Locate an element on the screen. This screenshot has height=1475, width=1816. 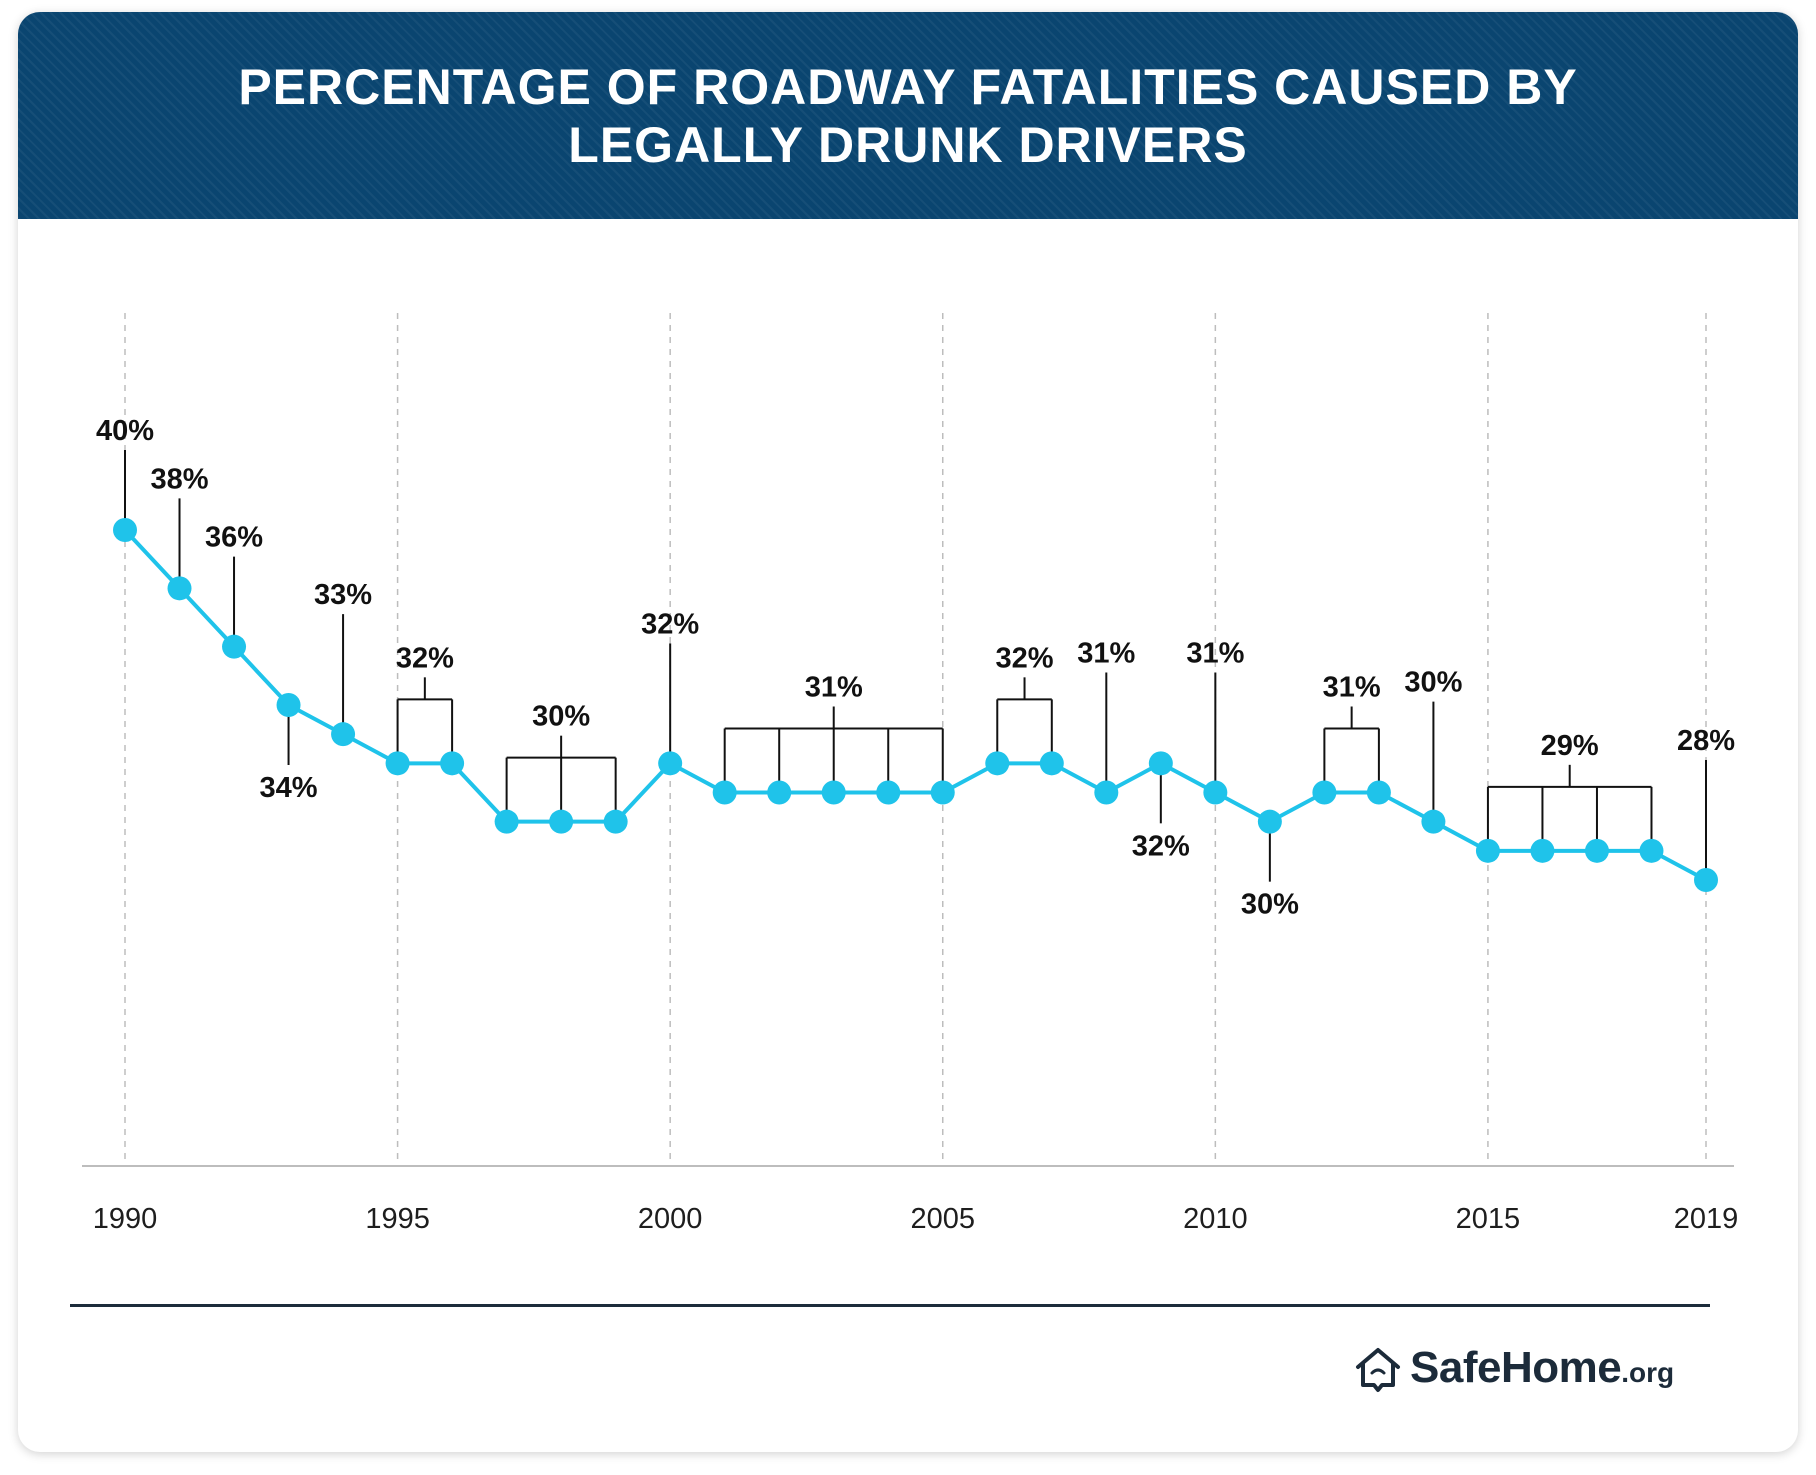
data-point-1991 is located at coordinates (179, 588).